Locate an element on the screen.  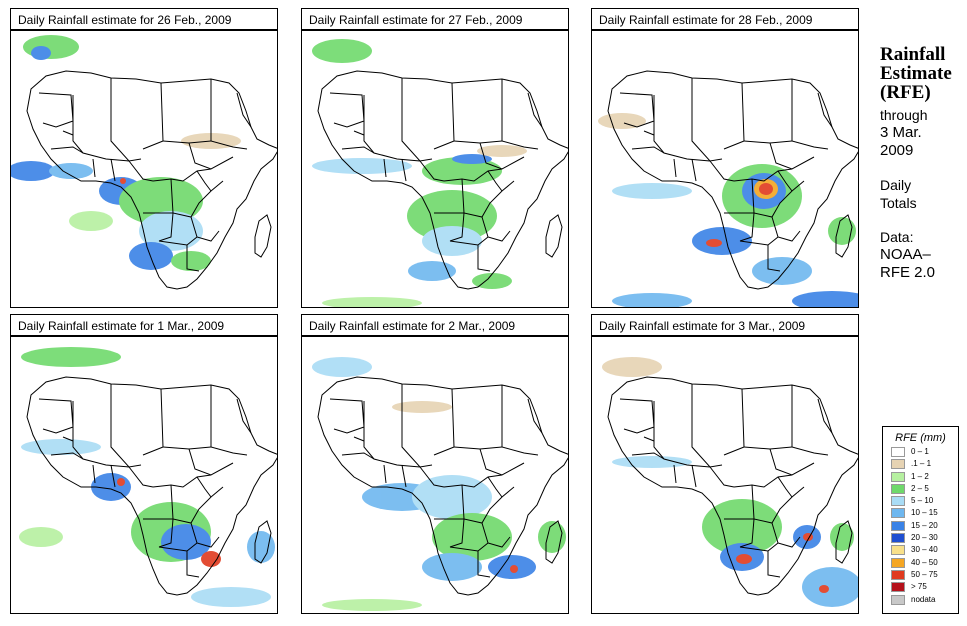
panel-title: Daily Rainfall estimate for 1 Mar., 2009 is located at coordinates (144, 325).